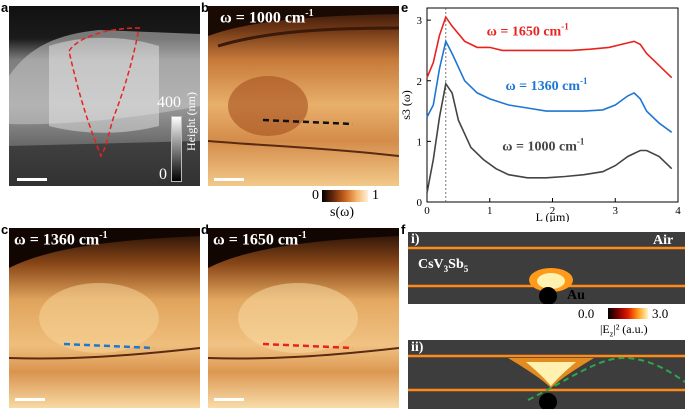 This screenshot has height=409, width=685. Describe the element at coordinates (405, 7) in the screenshot. I see `panel-e-letter: e` at that location.